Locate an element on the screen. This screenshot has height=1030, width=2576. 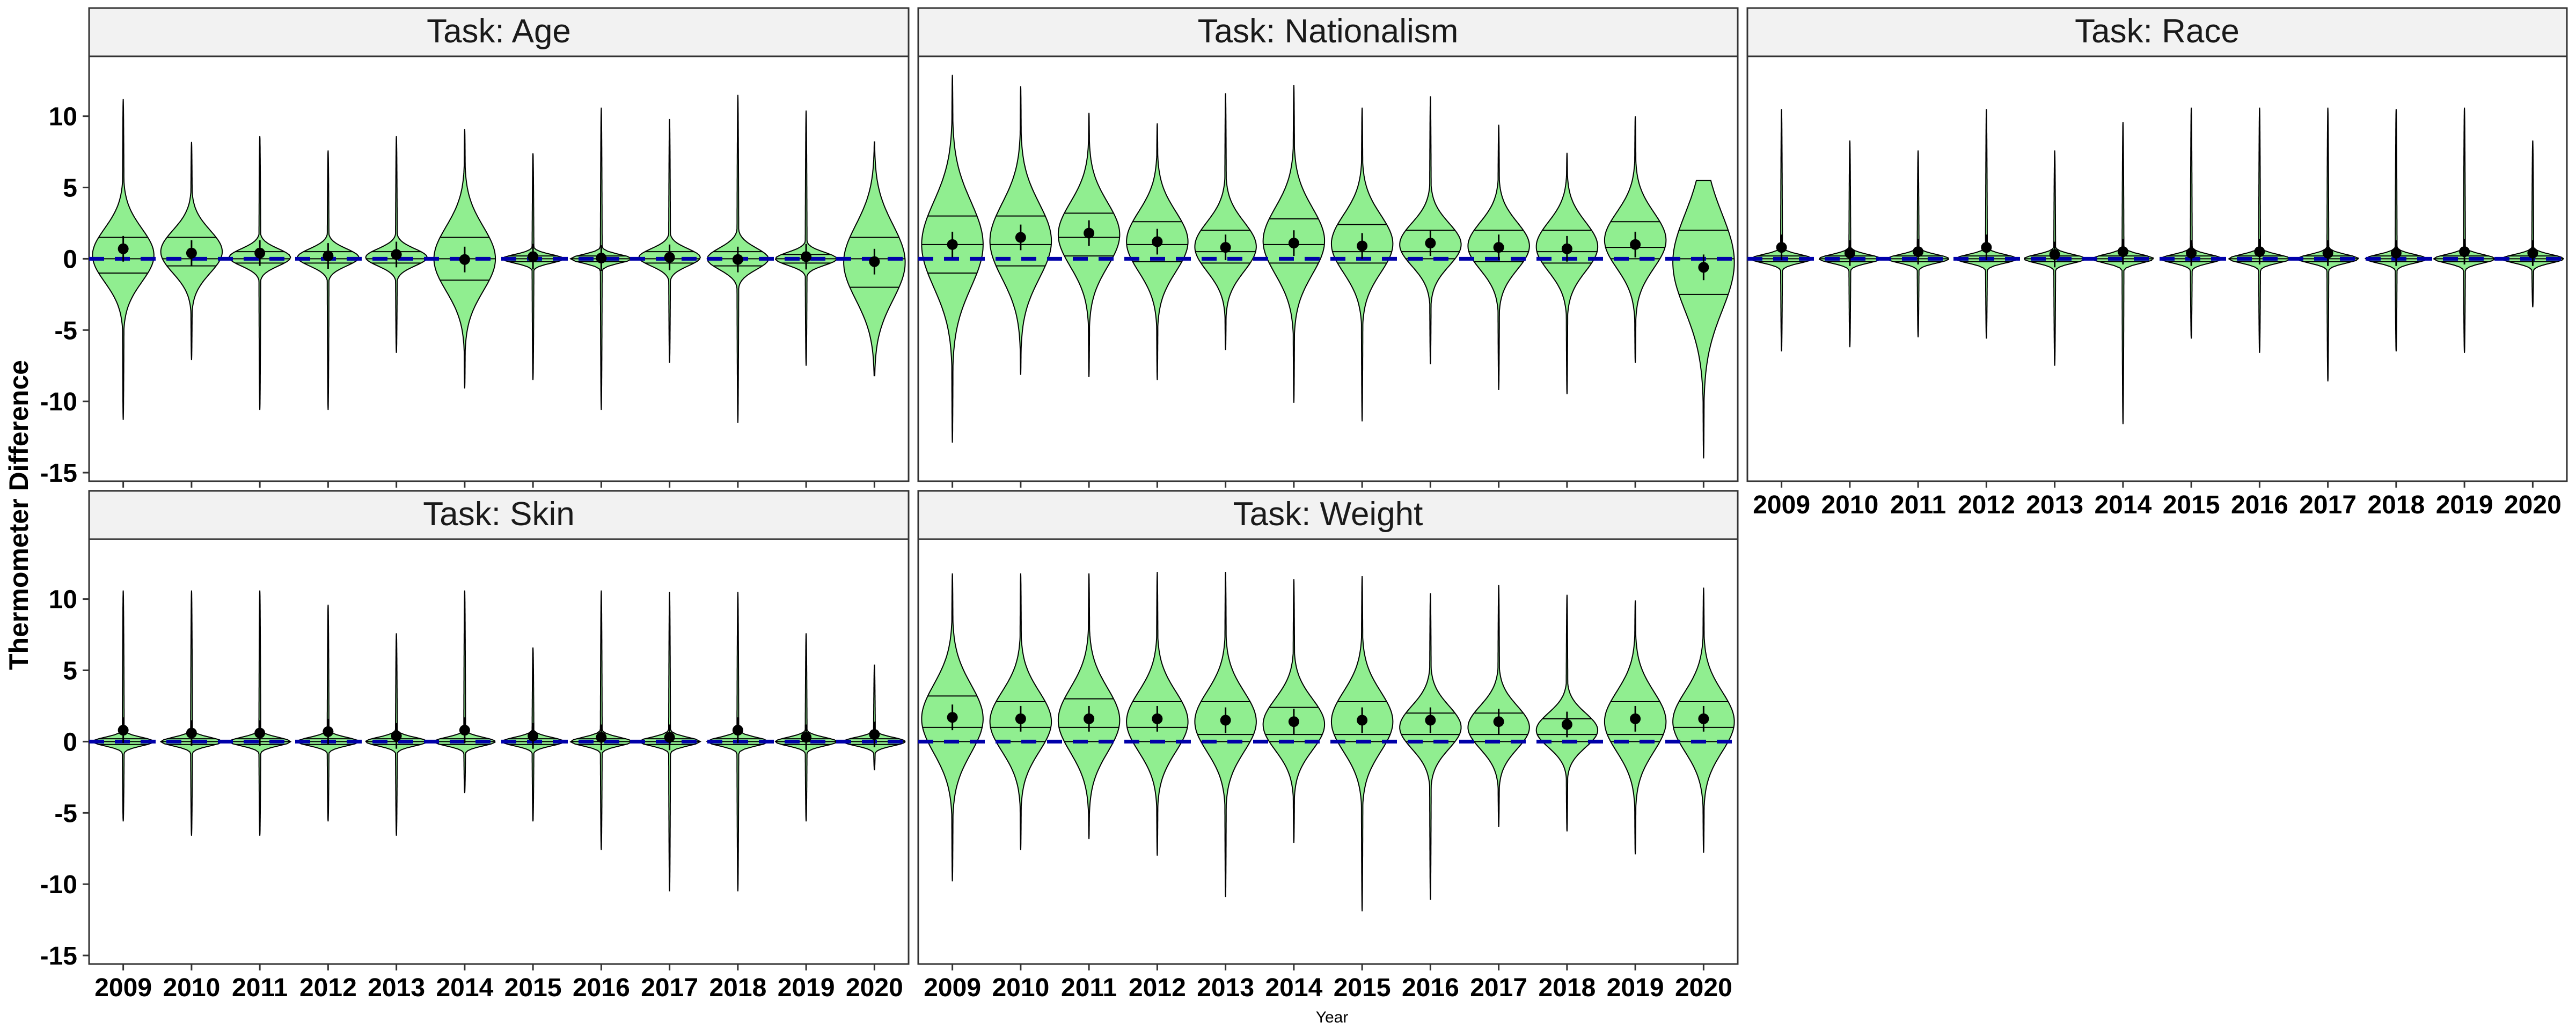
y-tick-label: -15 is located at coordinates (58, 474).